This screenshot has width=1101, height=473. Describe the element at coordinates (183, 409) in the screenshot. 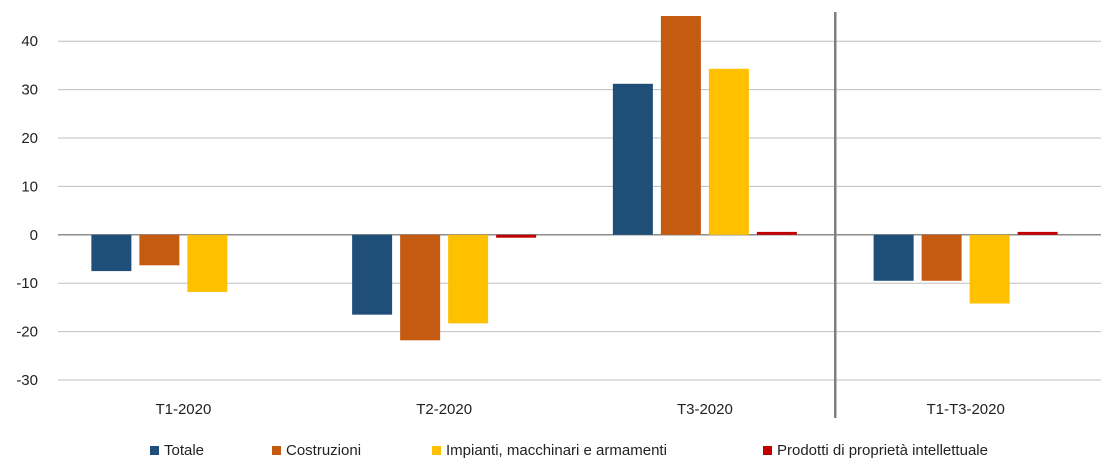

I see `x-category-label: T1-2020` at that location.